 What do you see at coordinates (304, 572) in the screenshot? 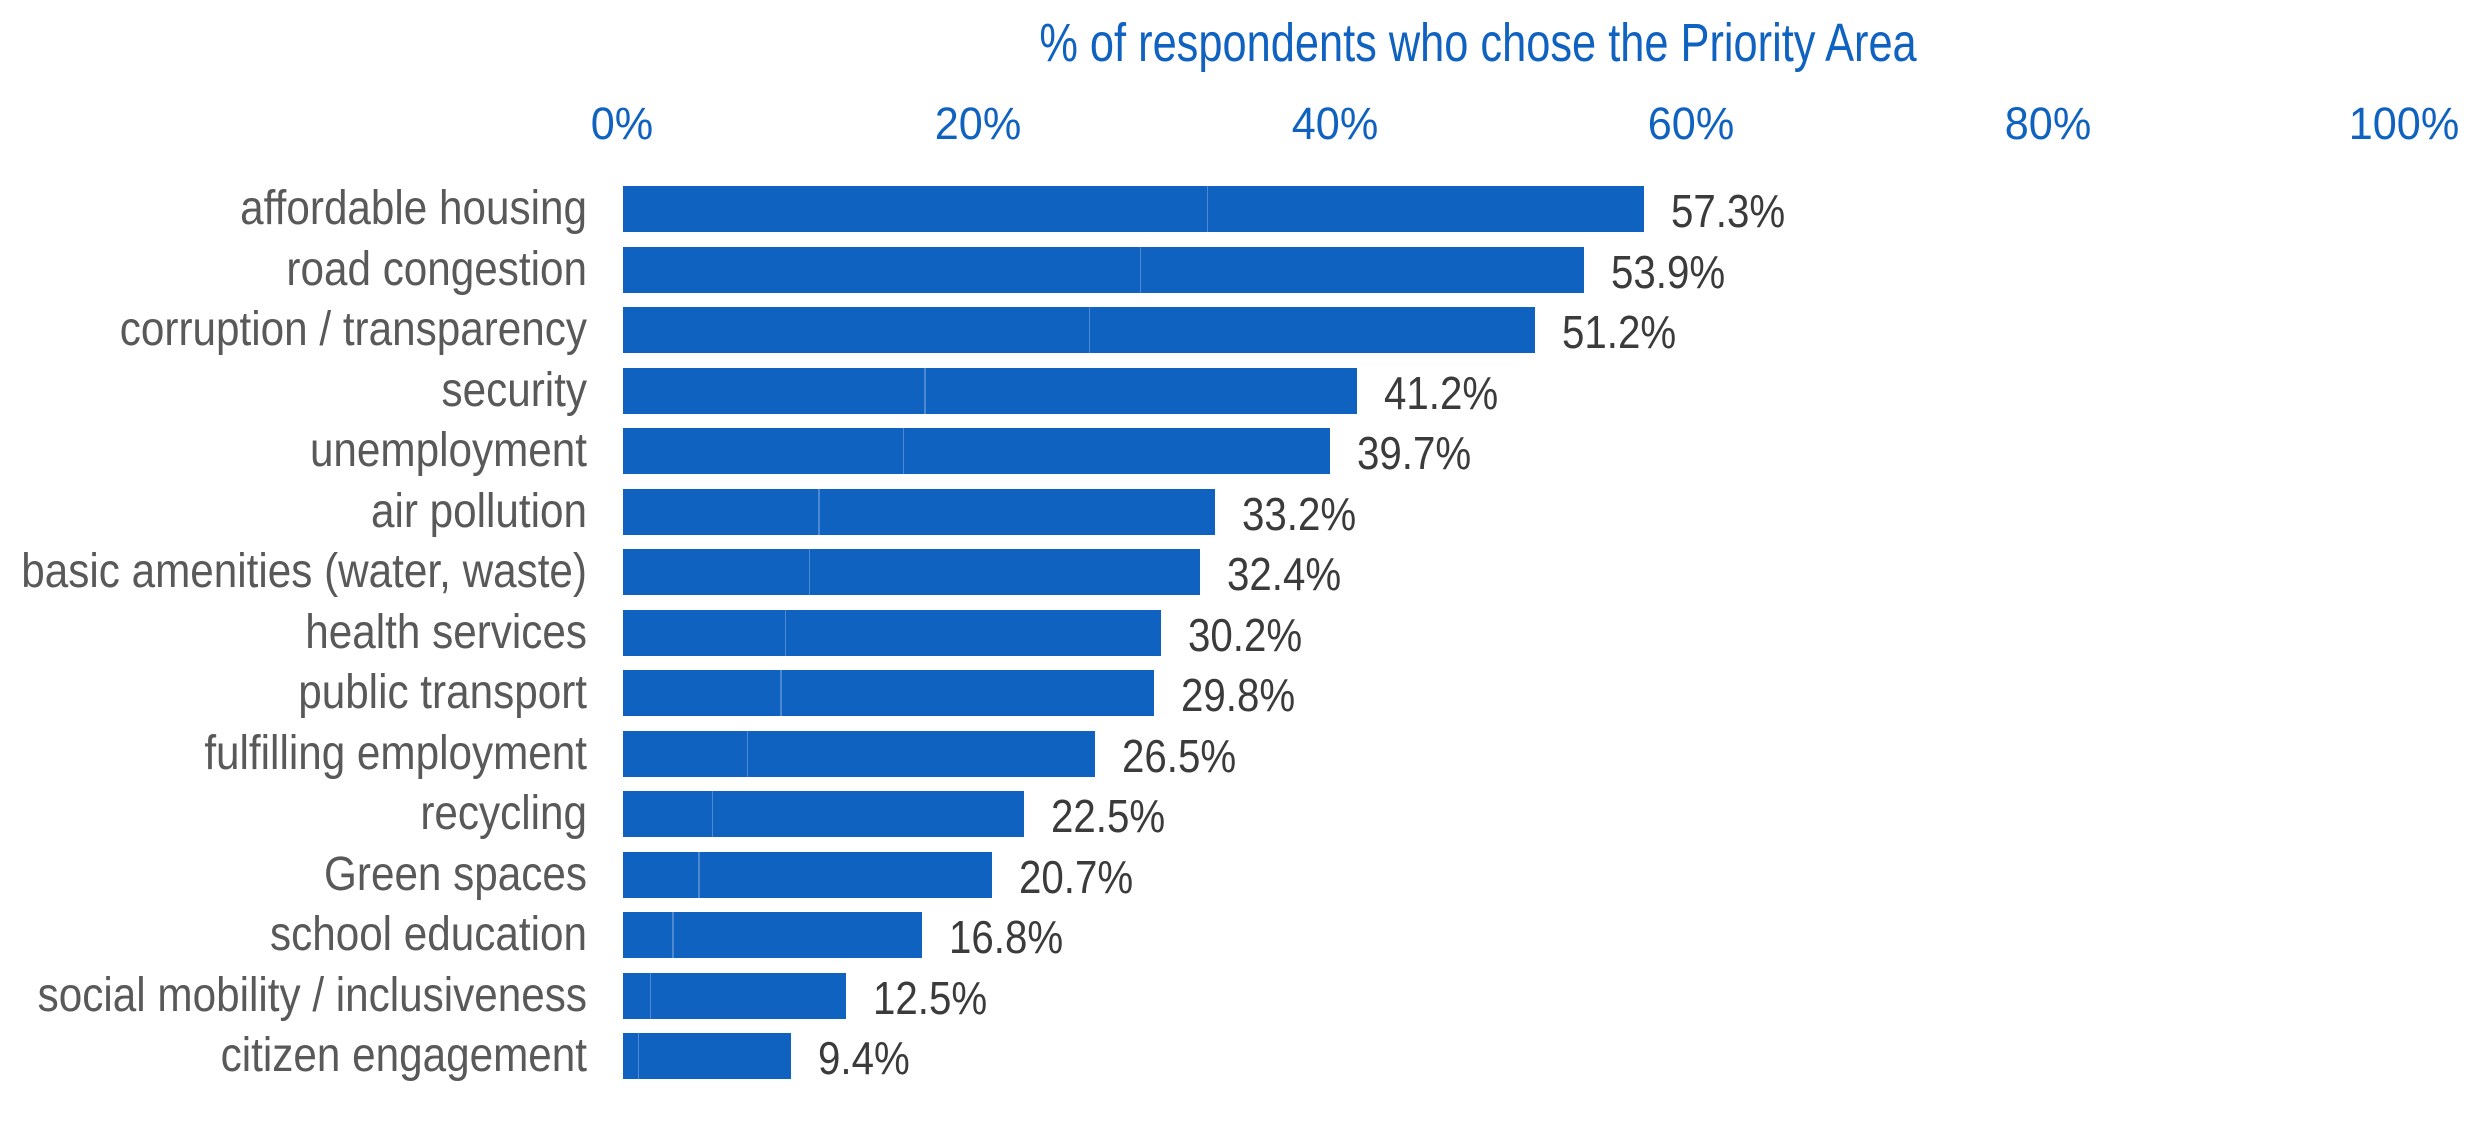
I see `category-label: basic amenities (water, waste)` at bounding box center [304, 572].